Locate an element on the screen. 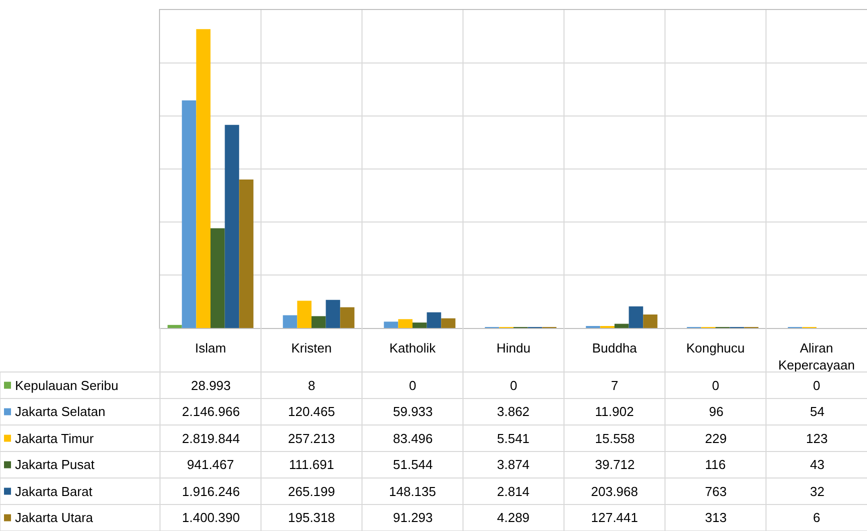 This screenshot has width=867, height=531. data-label: 39.712 is located at coordinates (615, 464).